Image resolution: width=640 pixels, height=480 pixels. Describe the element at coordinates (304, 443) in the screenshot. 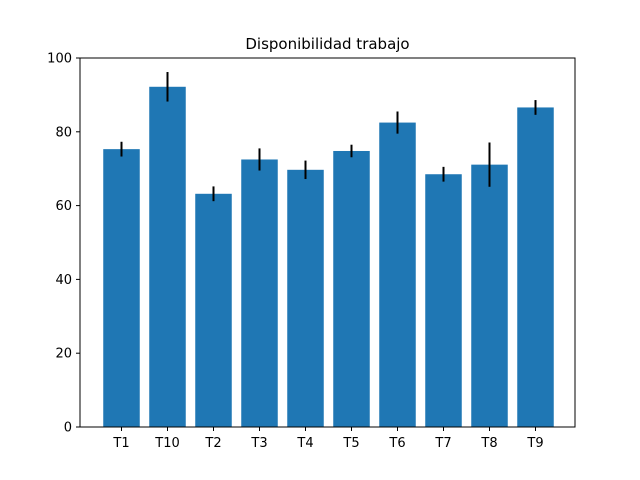

I see `x-tick-label: T4` at that location.